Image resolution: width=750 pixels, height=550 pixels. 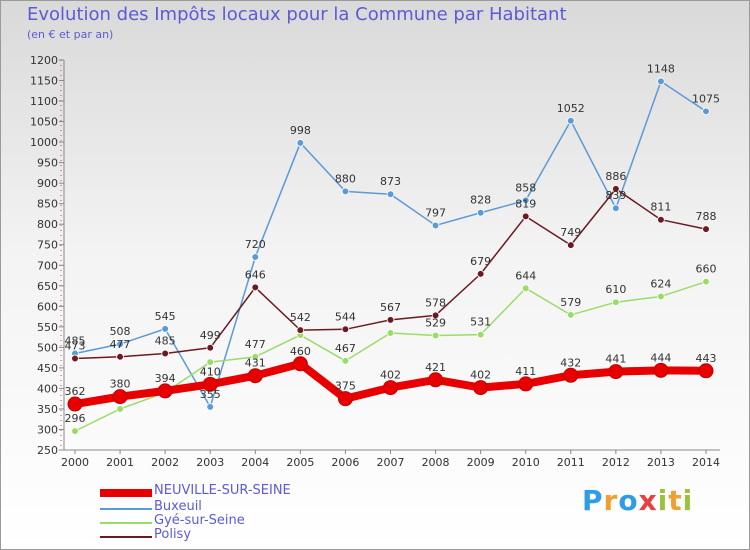 I want to click on x-tick-label: 2005, so click(x=300, y=462).